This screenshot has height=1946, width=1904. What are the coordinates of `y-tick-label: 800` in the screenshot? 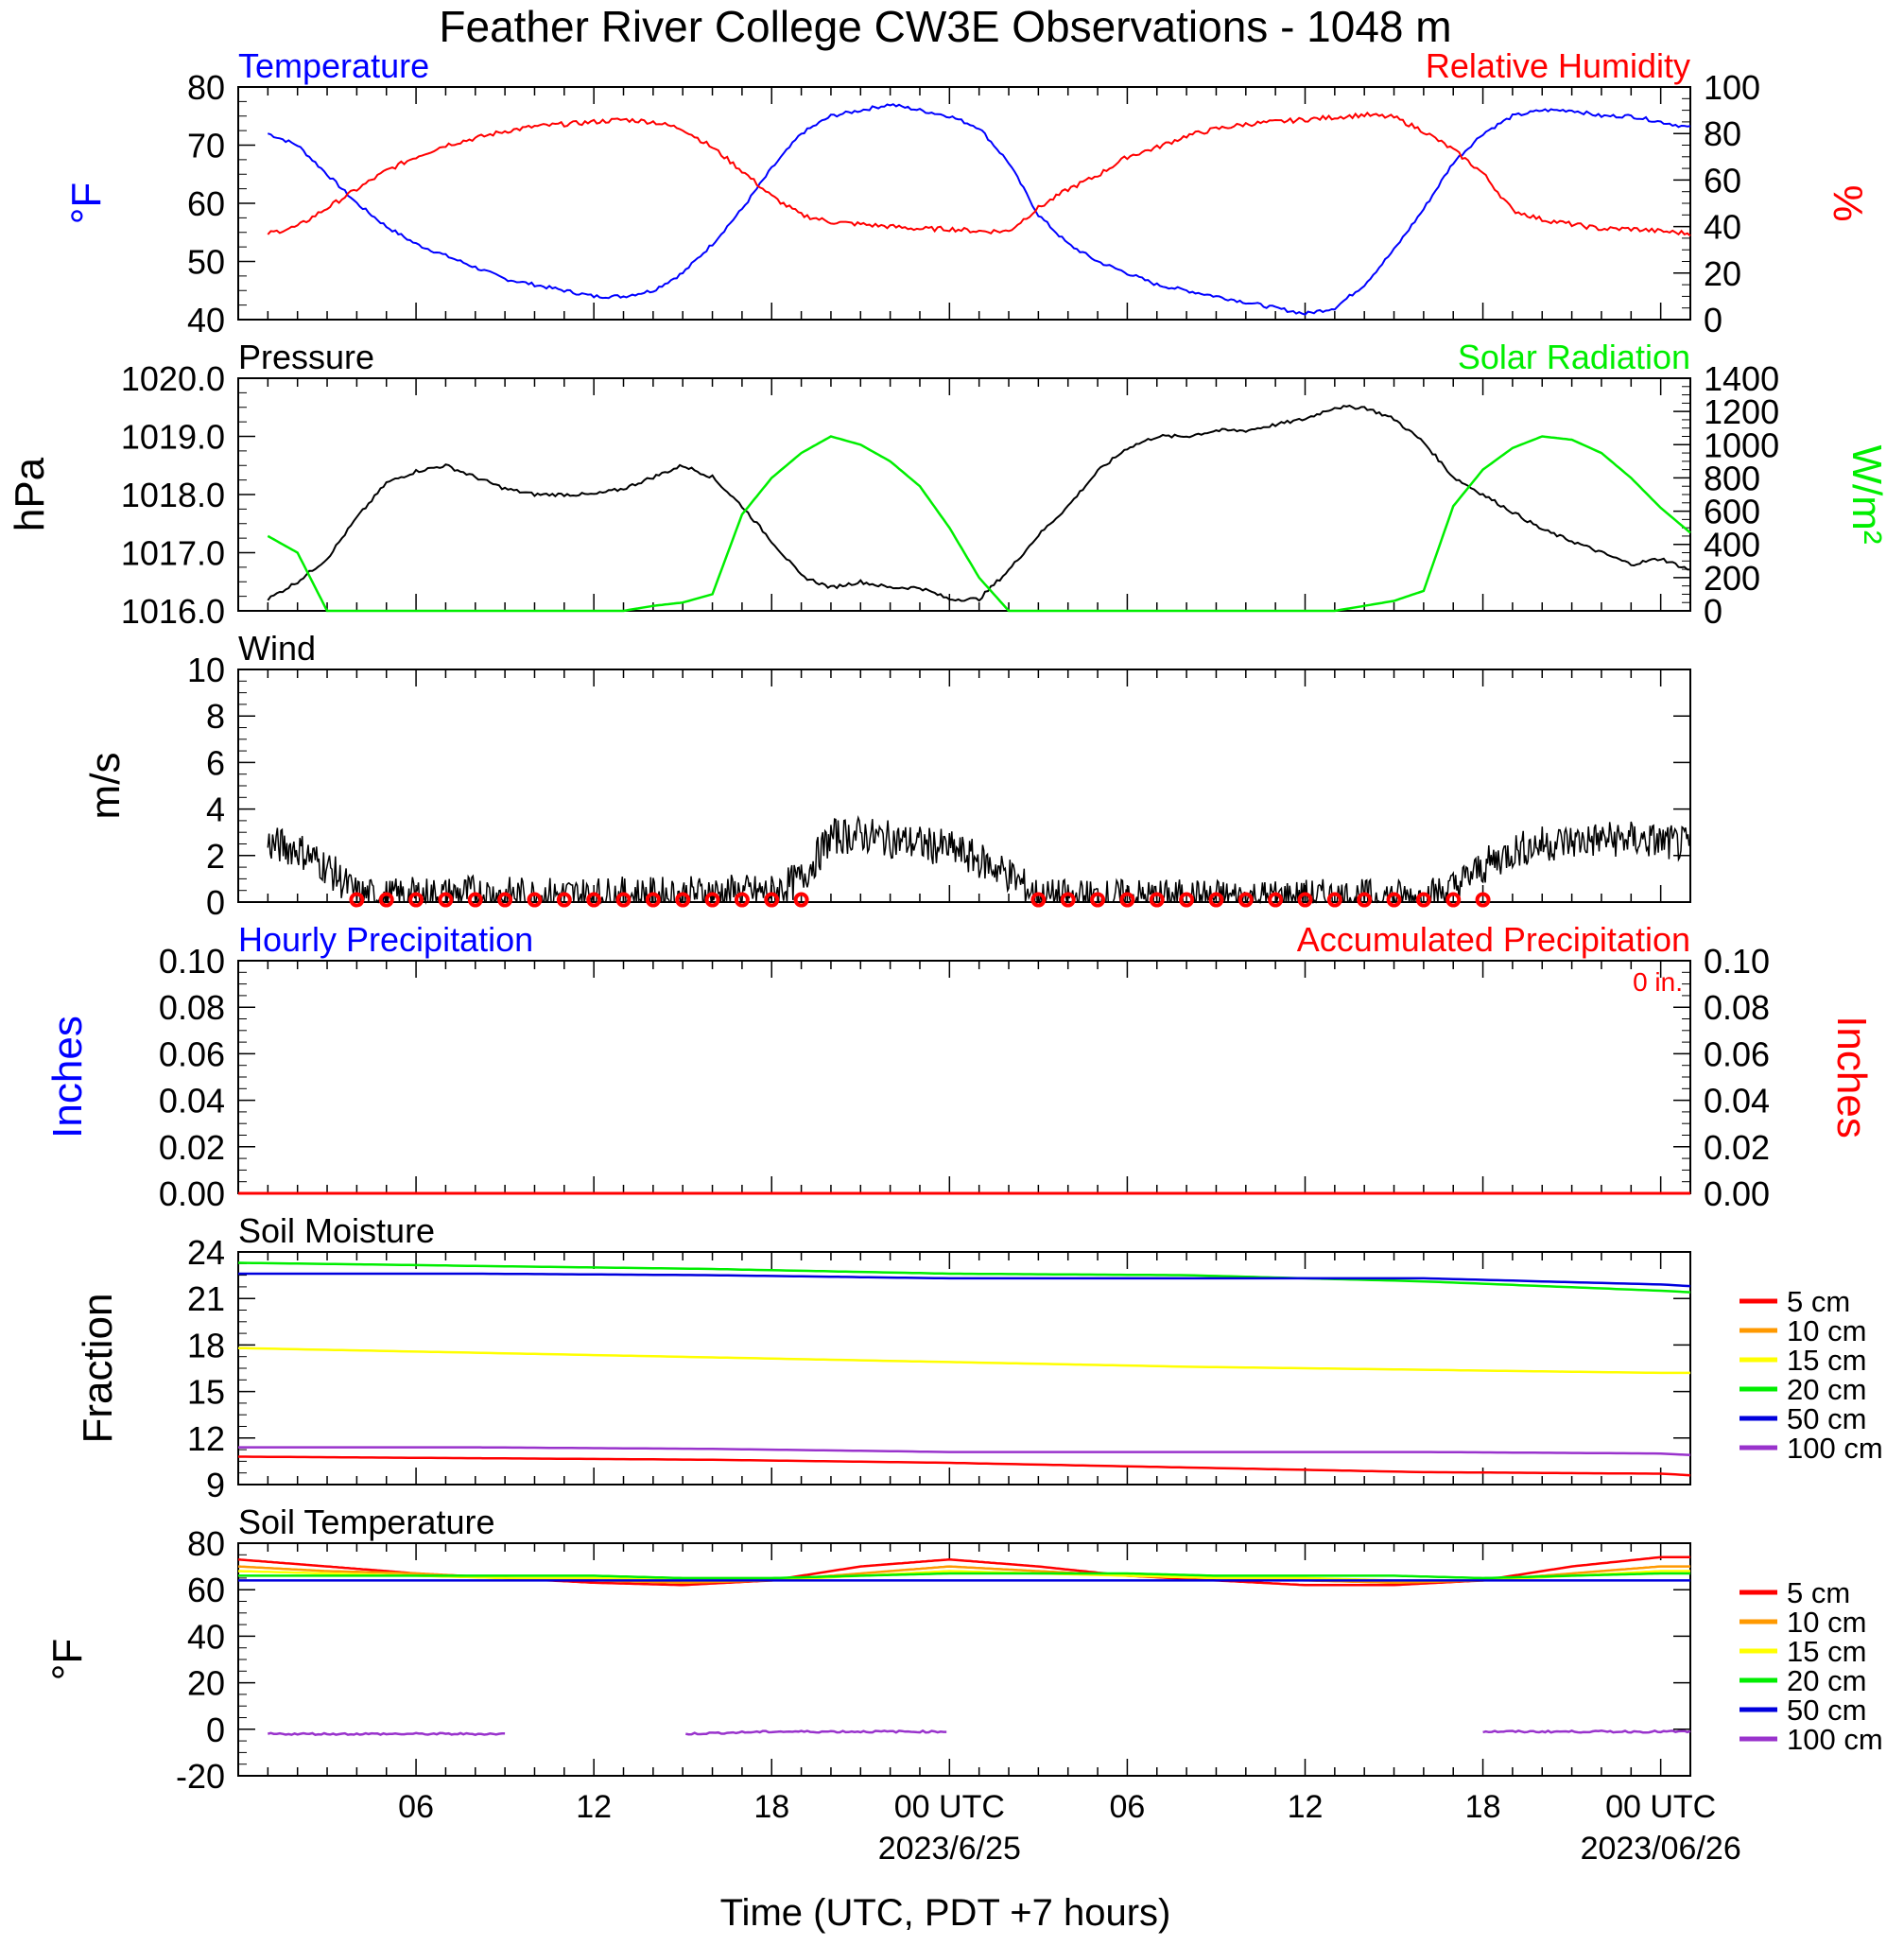 It's located at (1732, 478).